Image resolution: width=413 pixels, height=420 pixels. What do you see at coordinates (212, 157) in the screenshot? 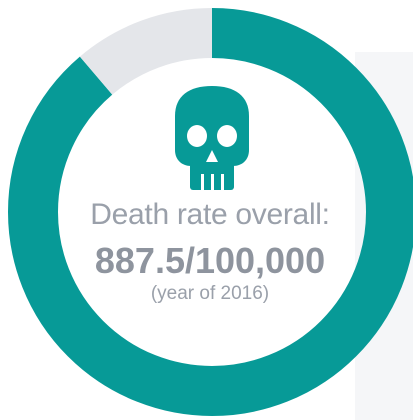
I see `skull-details` at bounding box center [212, 157].